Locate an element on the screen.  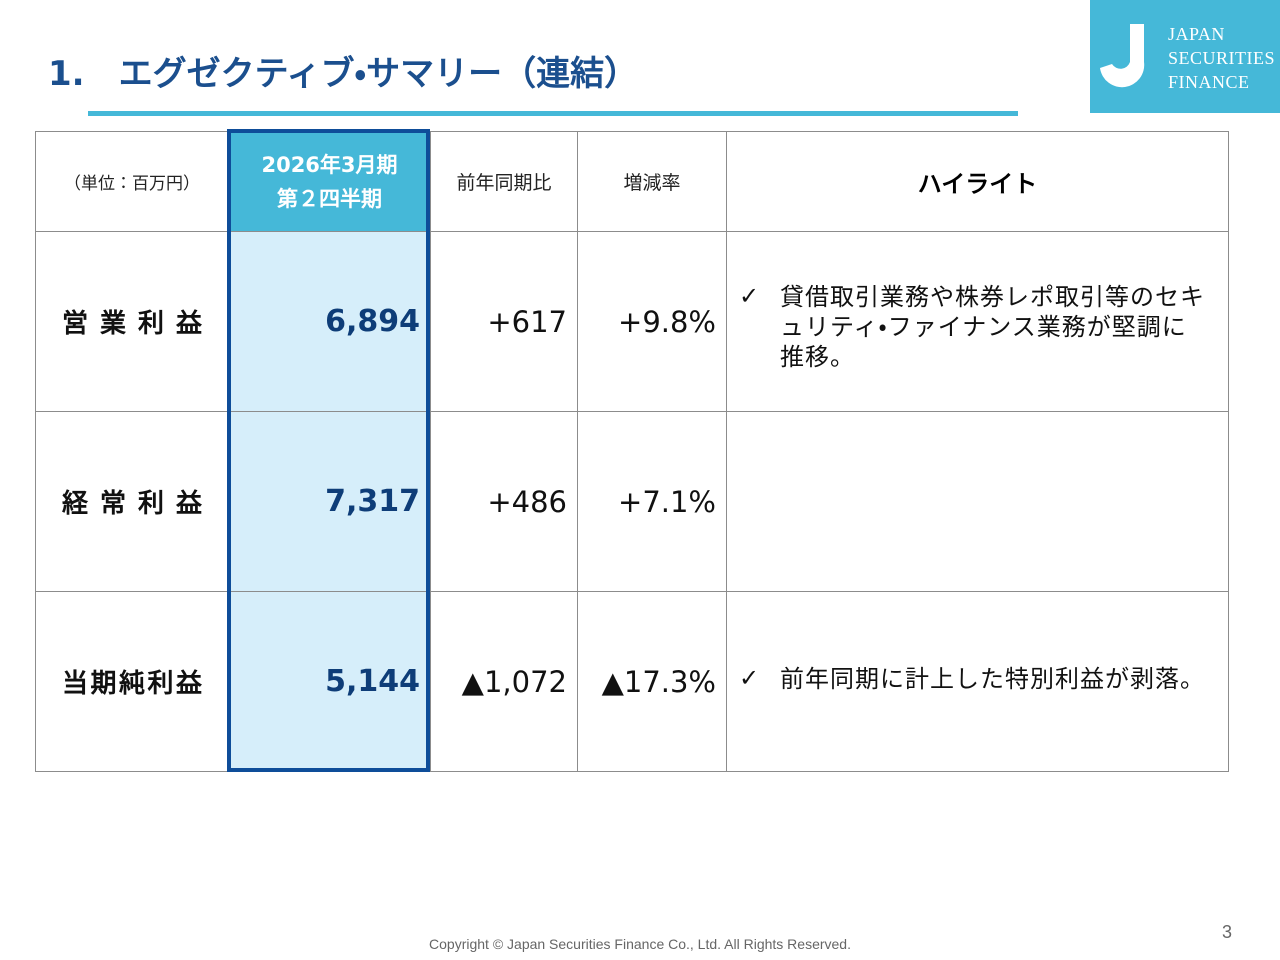
header-text: ハイライト is located at coordinates (977, 184).